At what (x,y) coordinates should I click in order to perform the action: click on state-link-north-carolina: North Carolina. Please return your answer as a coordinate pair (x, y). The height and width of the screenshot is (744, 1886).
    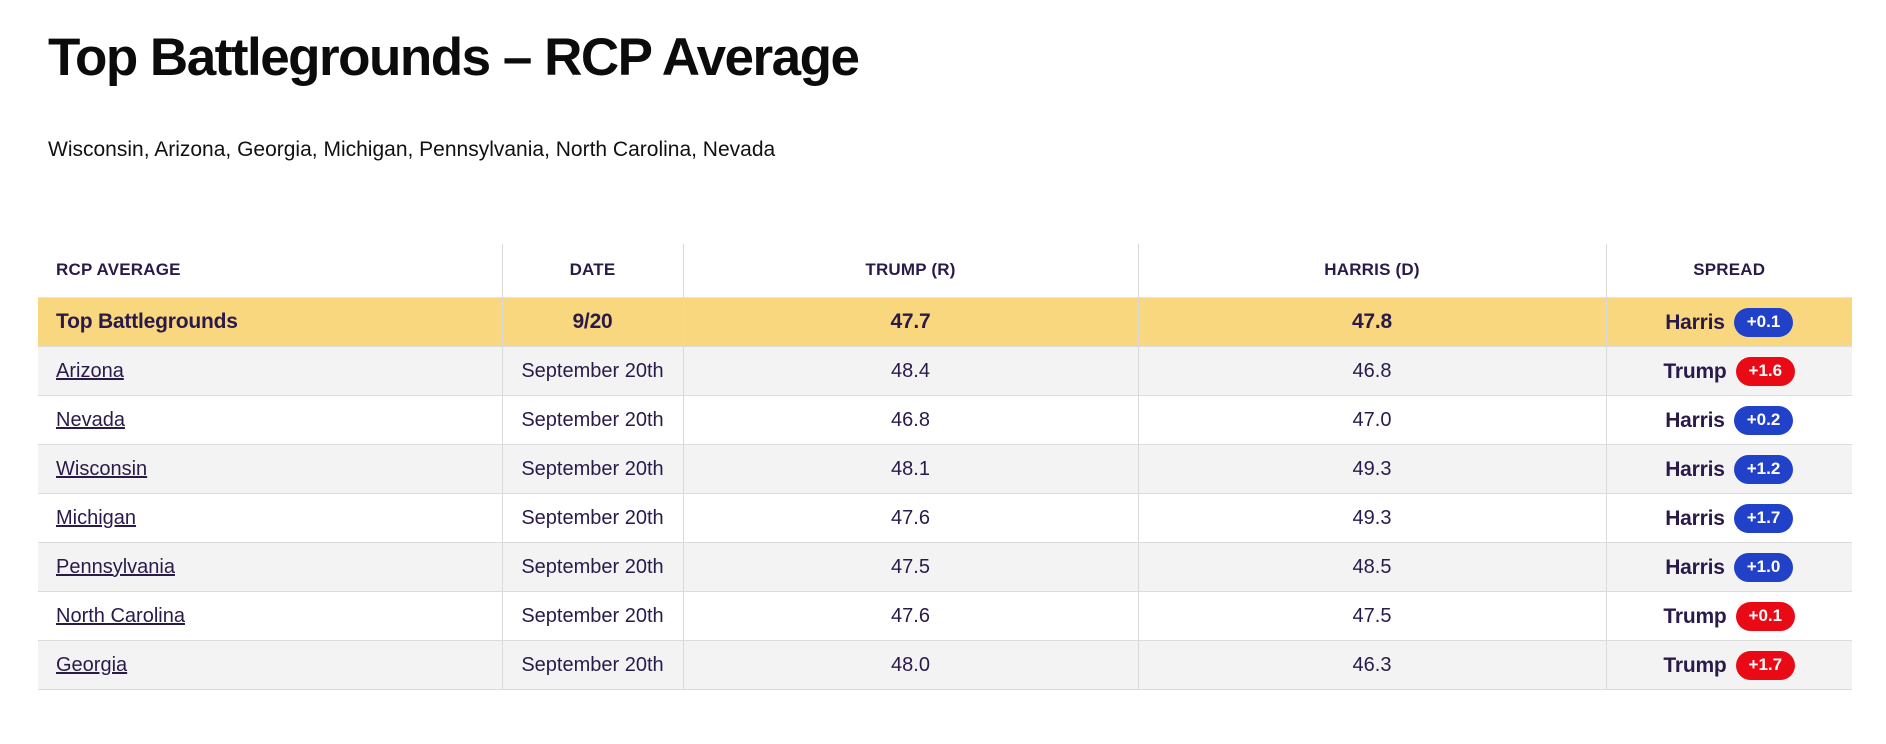
    Looking at the image, I should click on (120, 615).